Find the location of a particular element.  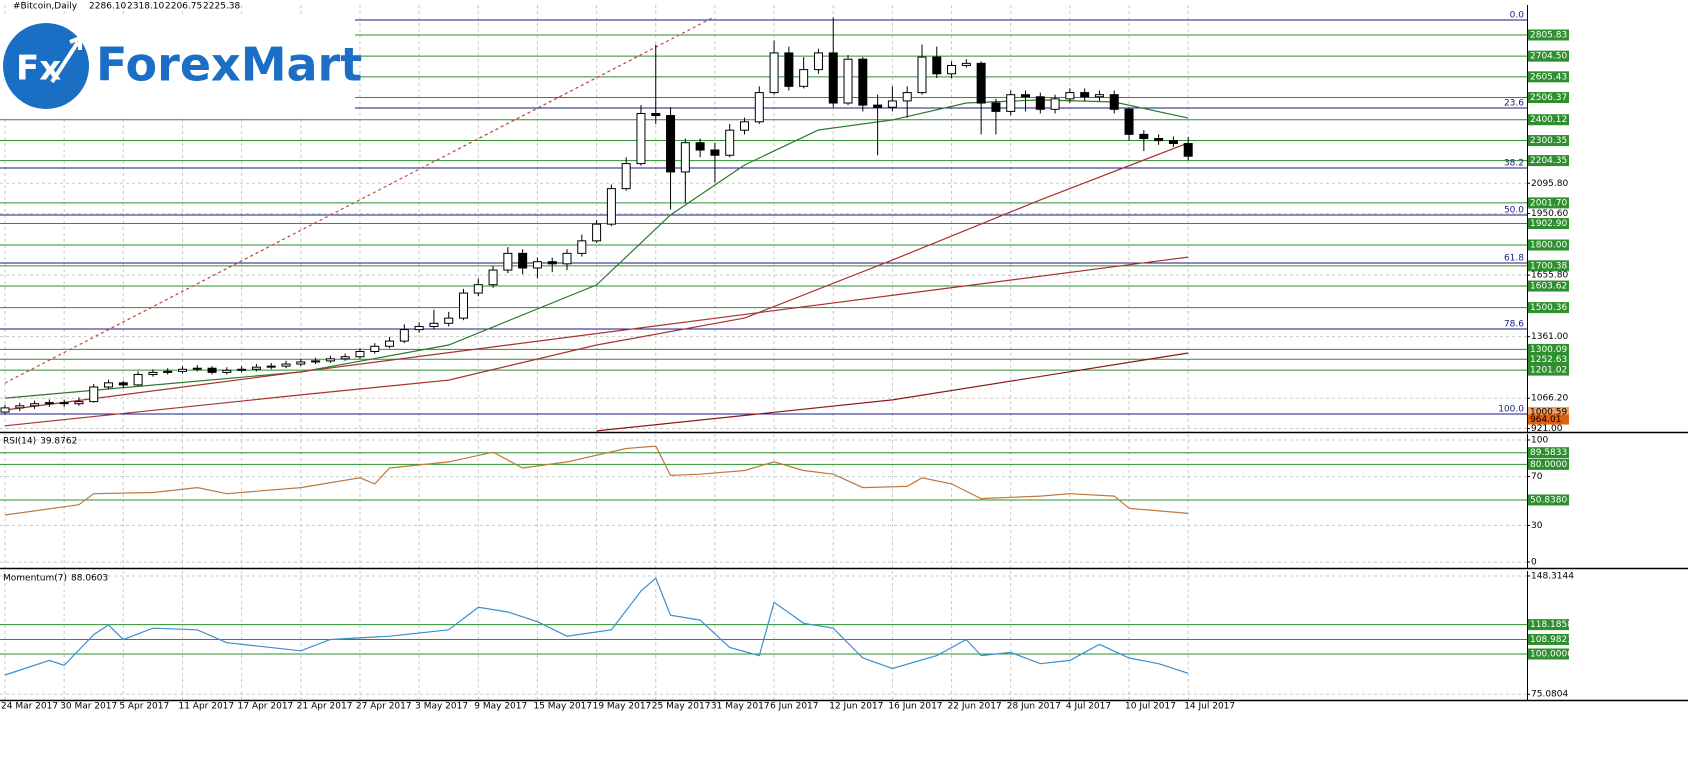

indicator-value: 39.8762 is located at coordinates (58, 442).